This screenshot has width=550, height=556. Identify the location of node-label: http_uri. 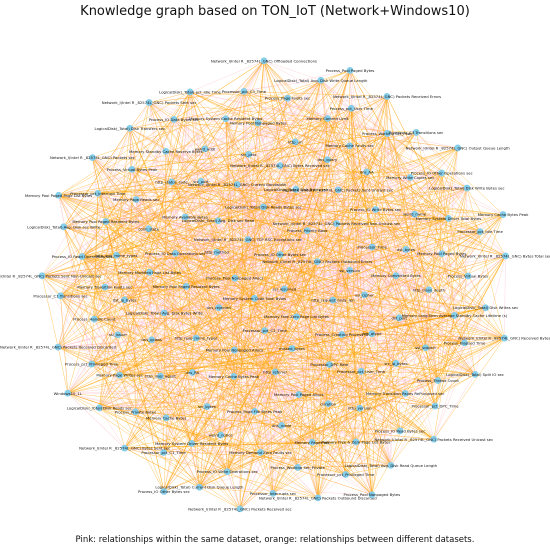
(295, 141).